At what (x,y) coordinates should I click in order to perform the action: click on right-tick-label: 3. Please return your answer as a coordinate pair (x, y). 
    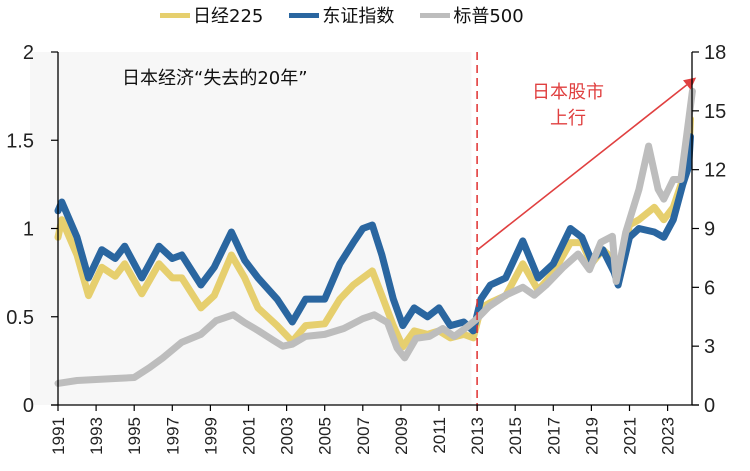
    Looking at the image, I should click on (709, 347).